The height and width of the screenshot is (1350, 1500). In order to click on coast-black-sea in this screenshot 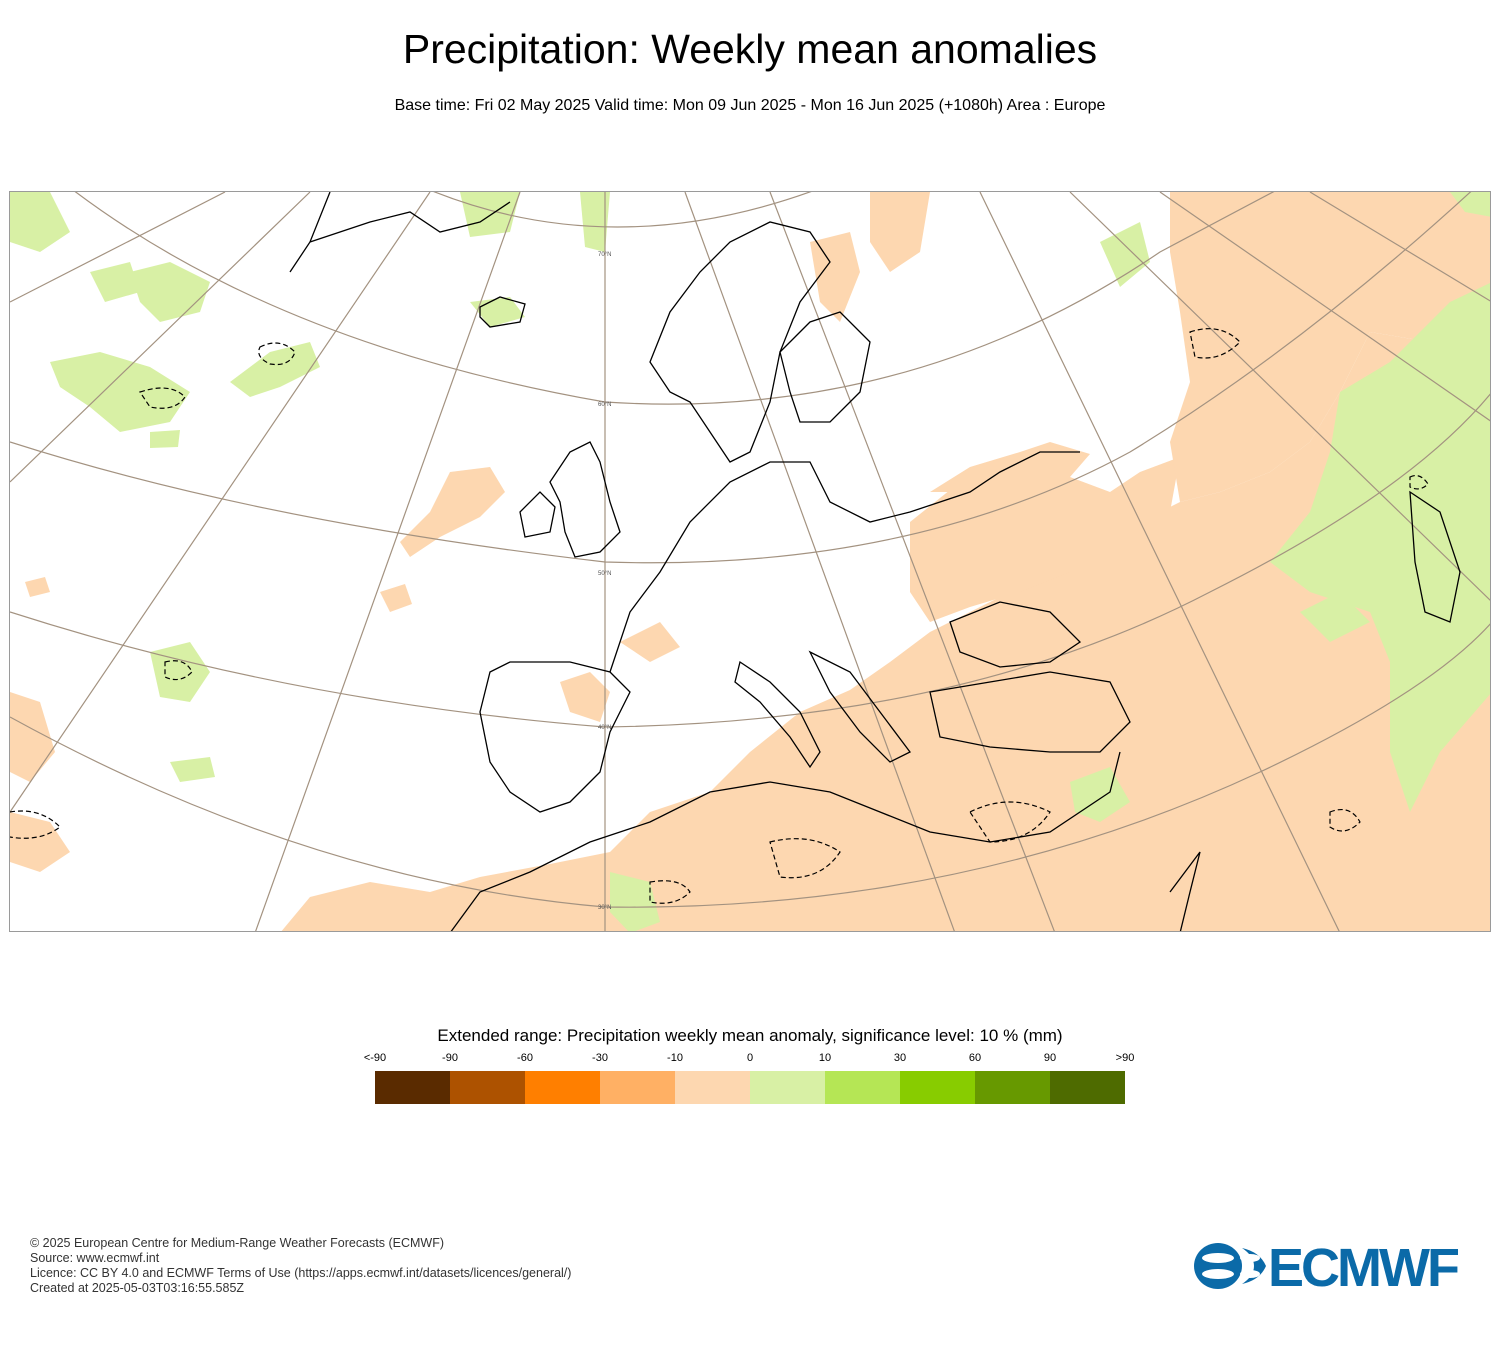, I will do `click(1015, 634)`.